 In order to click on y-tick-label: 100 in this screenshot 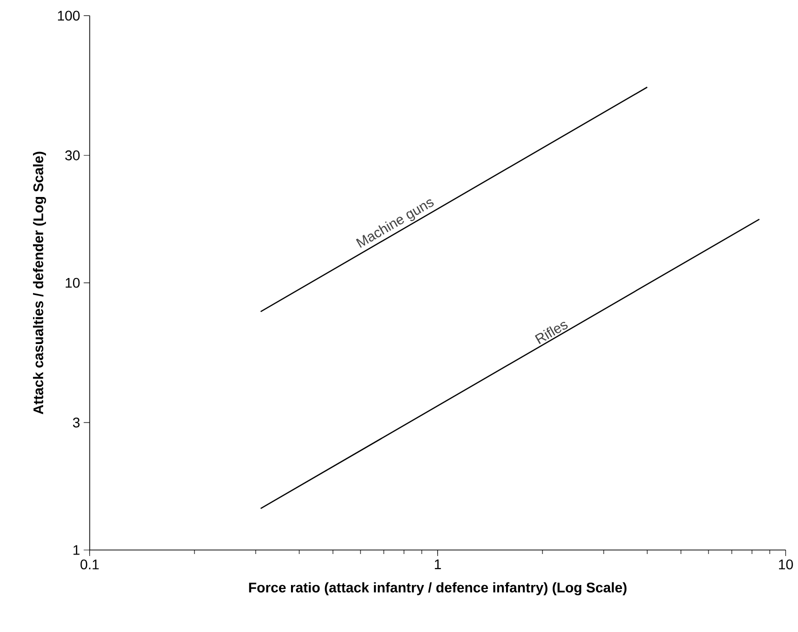, I will do `click(69, 15)`.